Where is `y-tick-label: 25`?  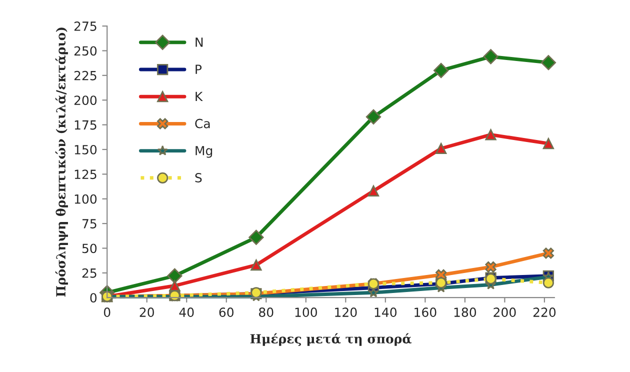
y-tick-label: 25 is located at coordinates (89, 273).